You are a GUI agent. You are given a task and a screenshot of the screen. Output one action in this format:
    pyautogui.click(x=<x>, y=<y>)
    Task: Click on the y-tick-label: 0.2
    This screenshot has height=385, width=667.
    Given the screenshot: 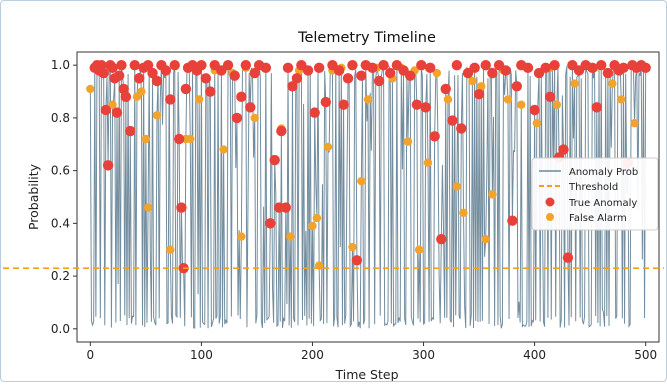 What is the action you would take?
    pyautogui.click(x=60, y=276)
    